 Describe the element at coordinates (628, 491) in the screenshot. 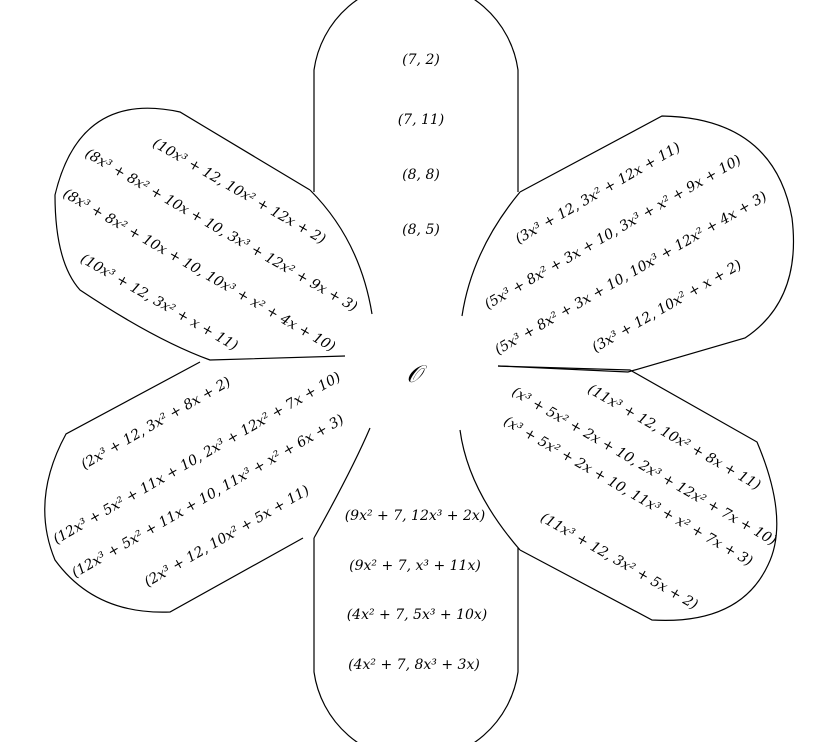

I see `petal-label: (x³ + 5x² + 2x + 10, 11x³ + x² + 7x + 3)` at that location.